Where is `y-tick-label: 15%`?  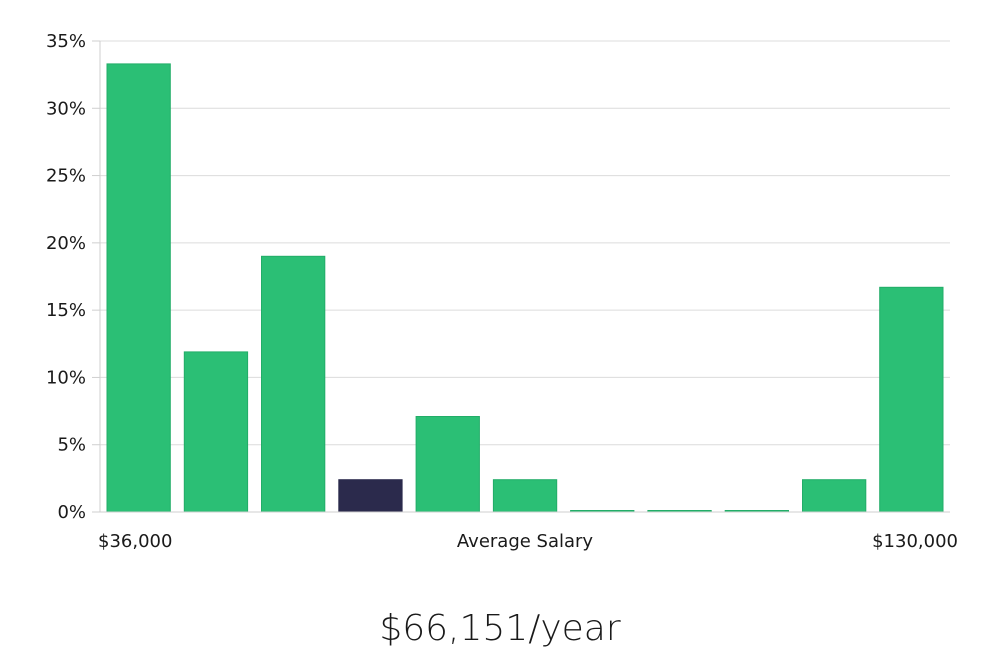 y-tick-label: 15% is located at coordinates (66, 310).